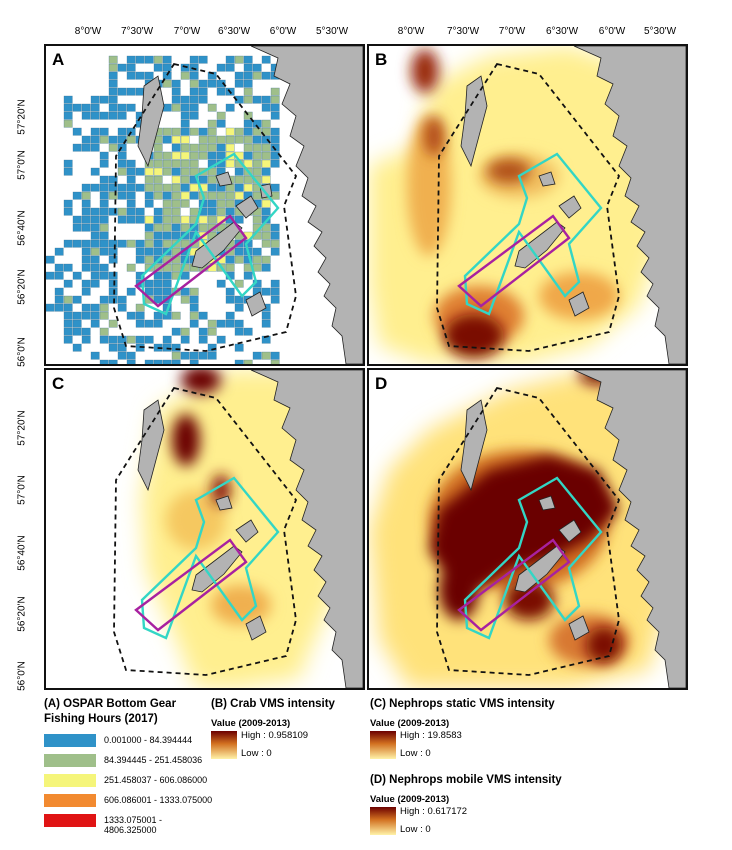 Image resolution: width=732 pixels, height=850 pixels. What do you see at coordinates (210, 558) in the screenshot?
I see `cyan-boundary` at bounding box center [210, 558].